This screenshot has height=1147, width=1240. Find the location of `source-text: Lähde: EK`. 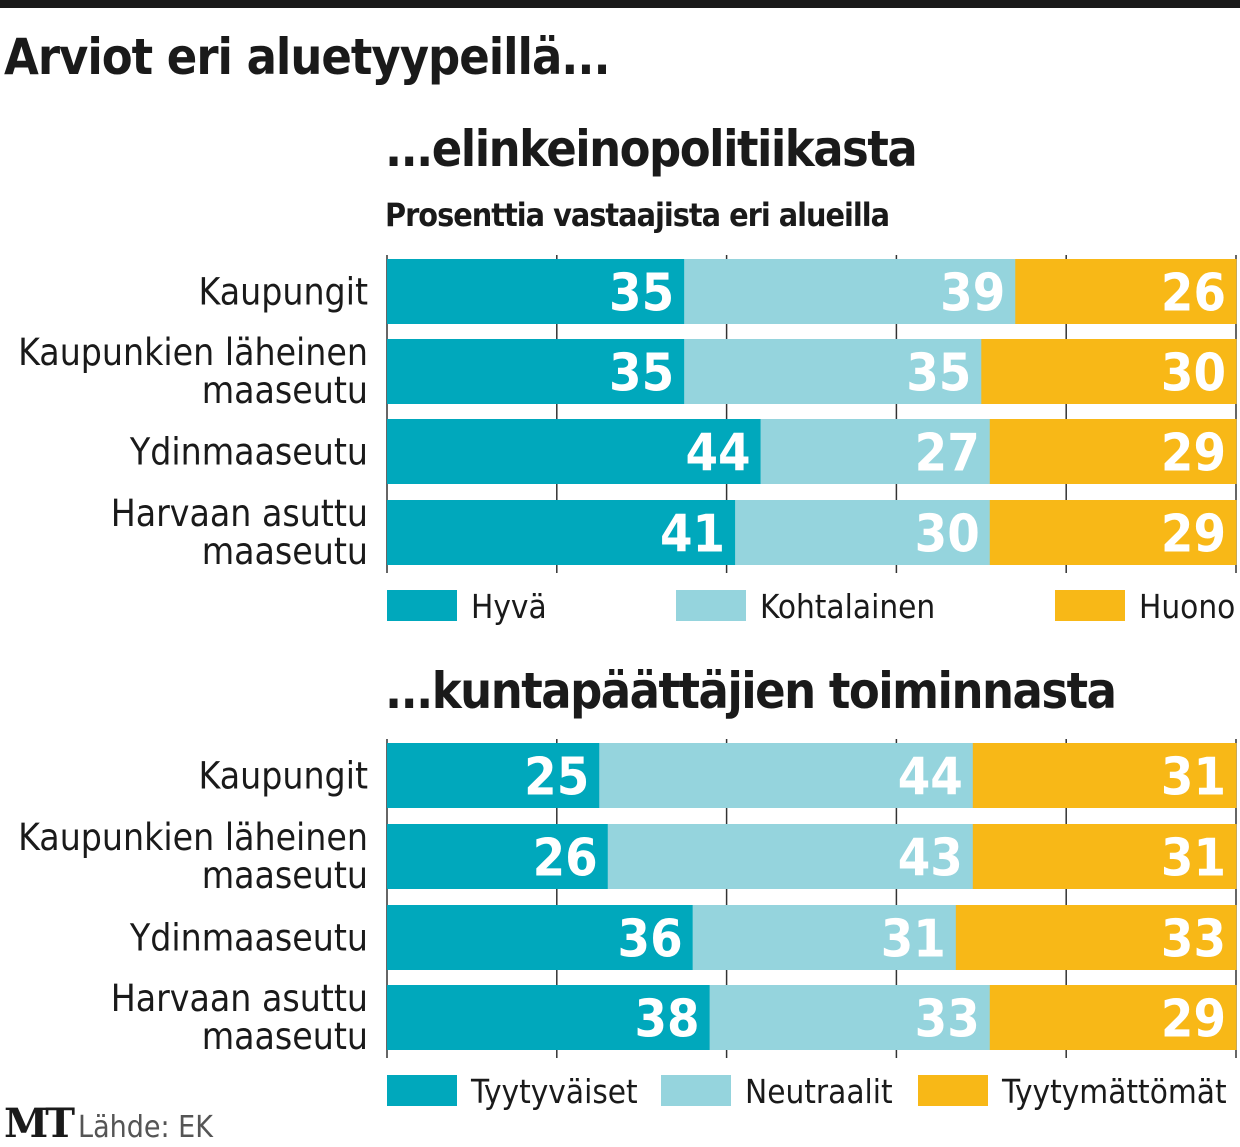

source-text: Lähde: EK is located at coordinates (145, 1127).